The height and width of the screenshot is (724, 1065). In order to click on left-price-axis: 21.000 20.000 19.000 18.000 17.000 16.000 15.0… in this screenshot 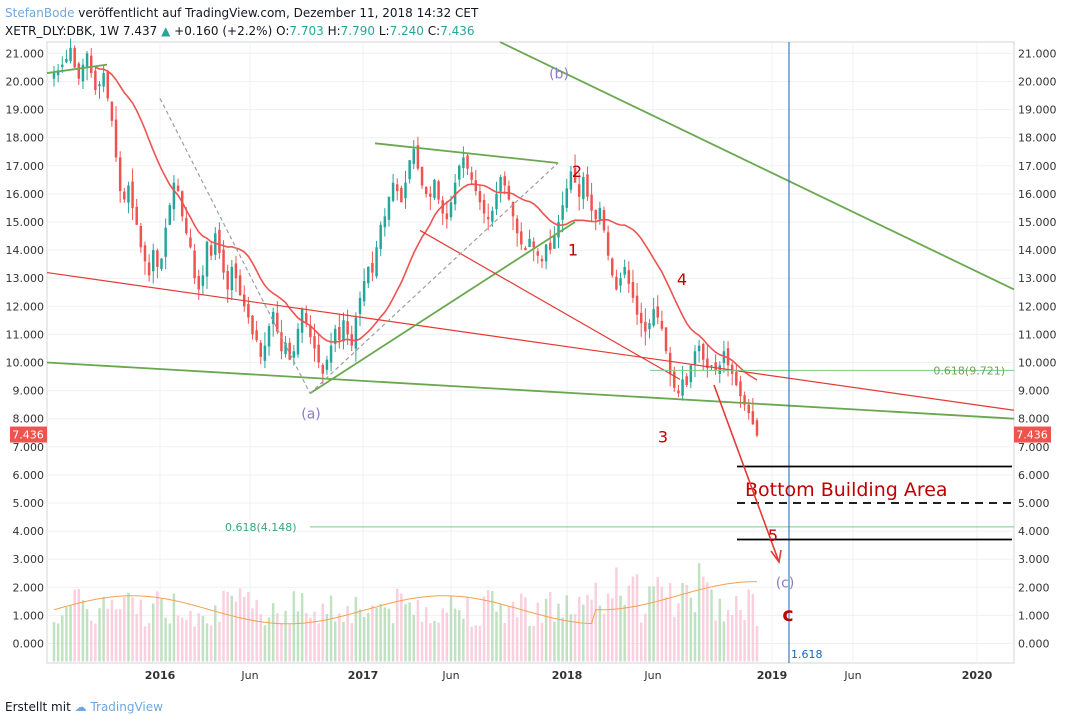, I will do `click(27, 349)`.